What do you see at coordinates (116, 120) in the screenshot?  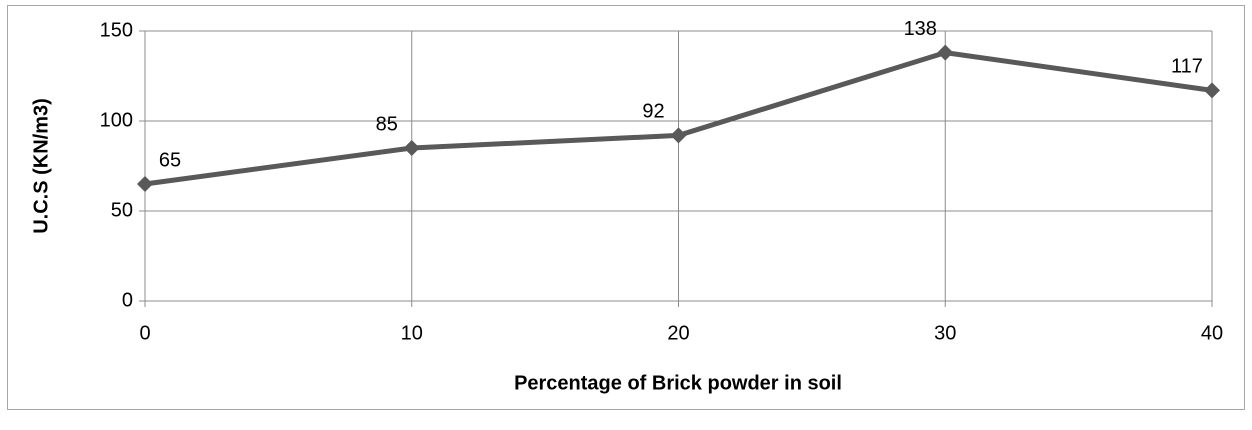 I see `y-tick-label: 100` at bounding box center [116, 120].